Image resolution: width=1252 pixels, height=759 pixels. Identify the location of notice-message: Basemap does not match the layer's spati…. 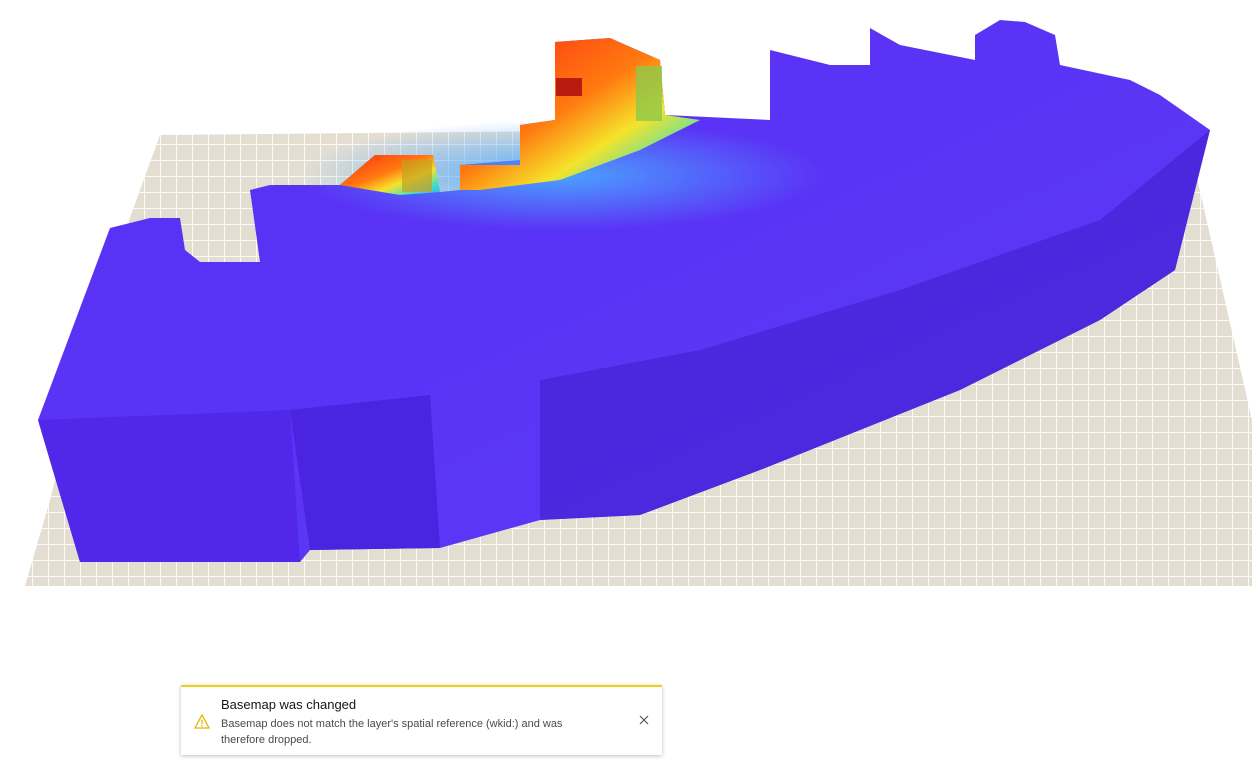
(392, 732).